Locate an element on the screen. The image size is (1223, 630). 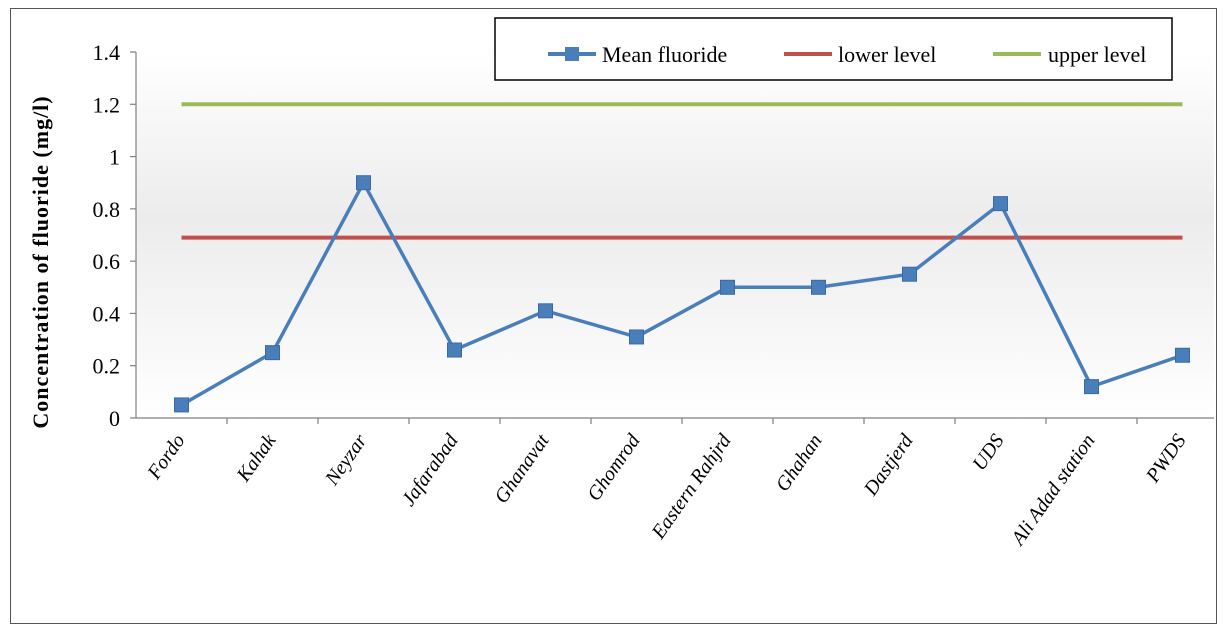
x-category-label: Ghomrod is located at coordinates (614, 467).